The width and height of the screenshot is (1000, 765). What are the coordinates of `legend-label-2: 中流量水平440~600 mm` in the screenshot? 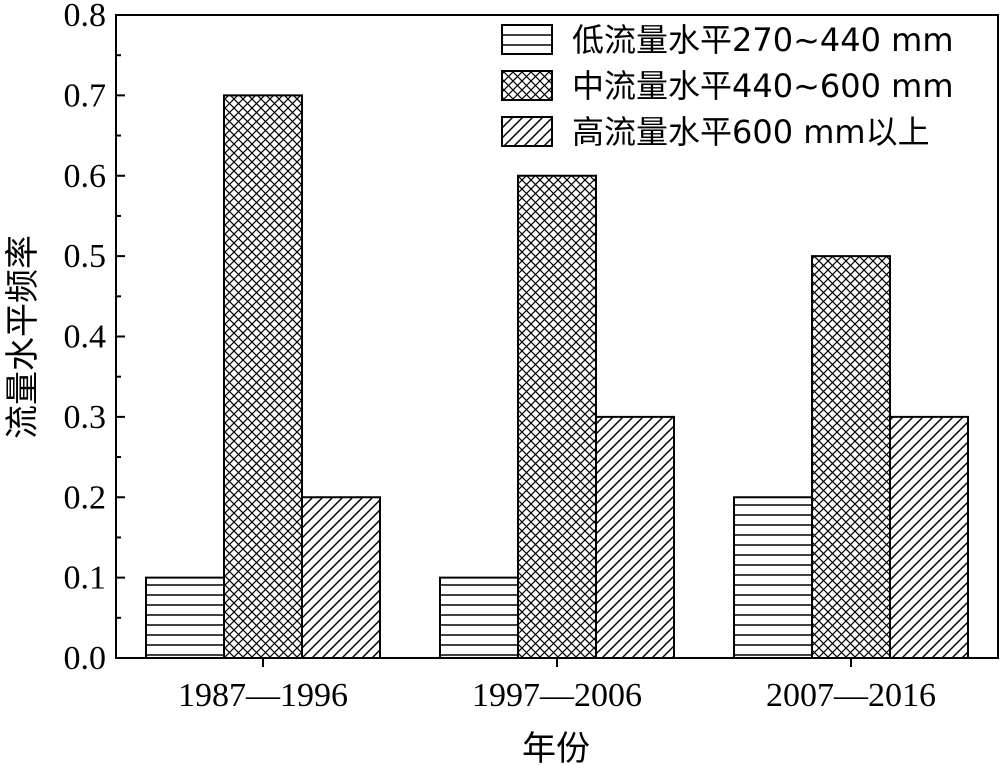 It's located at (763, 86).